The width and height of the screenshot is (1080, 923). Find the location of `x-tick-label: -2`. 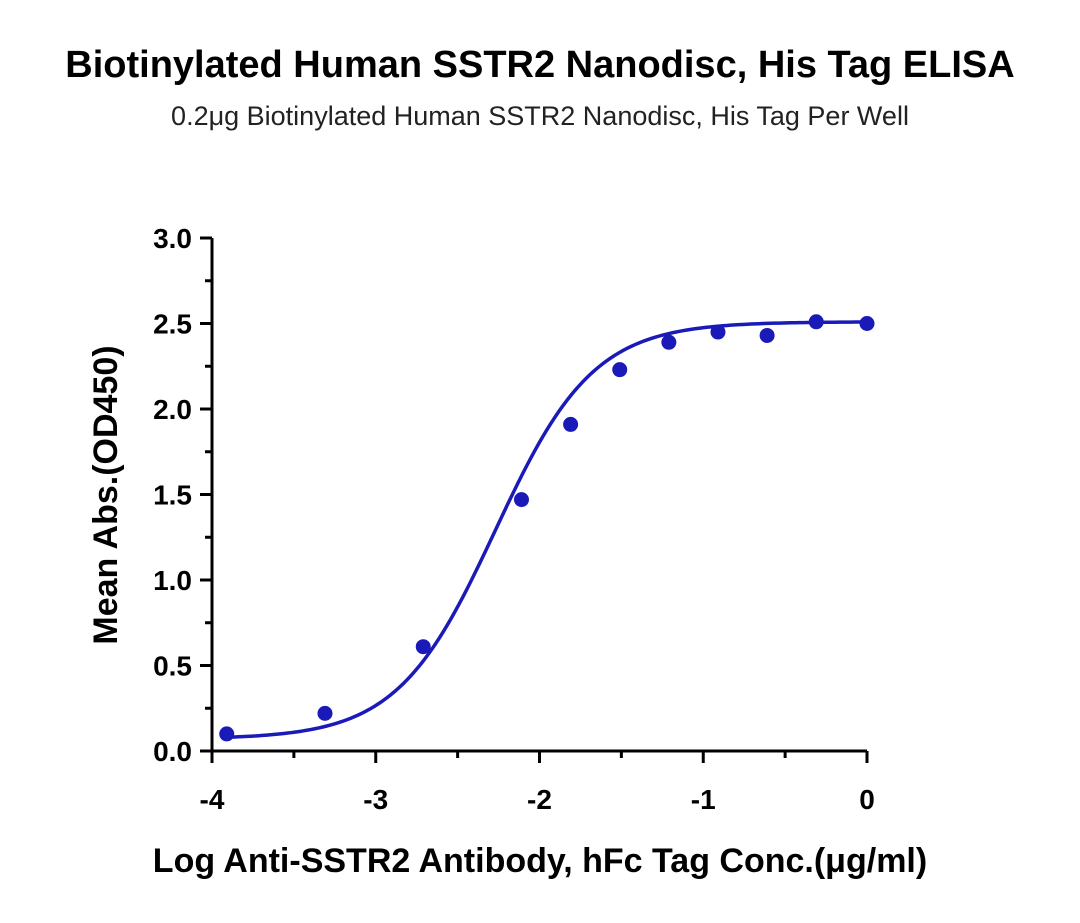

x-tick-label: -2 is located at coordinates (539, 799).